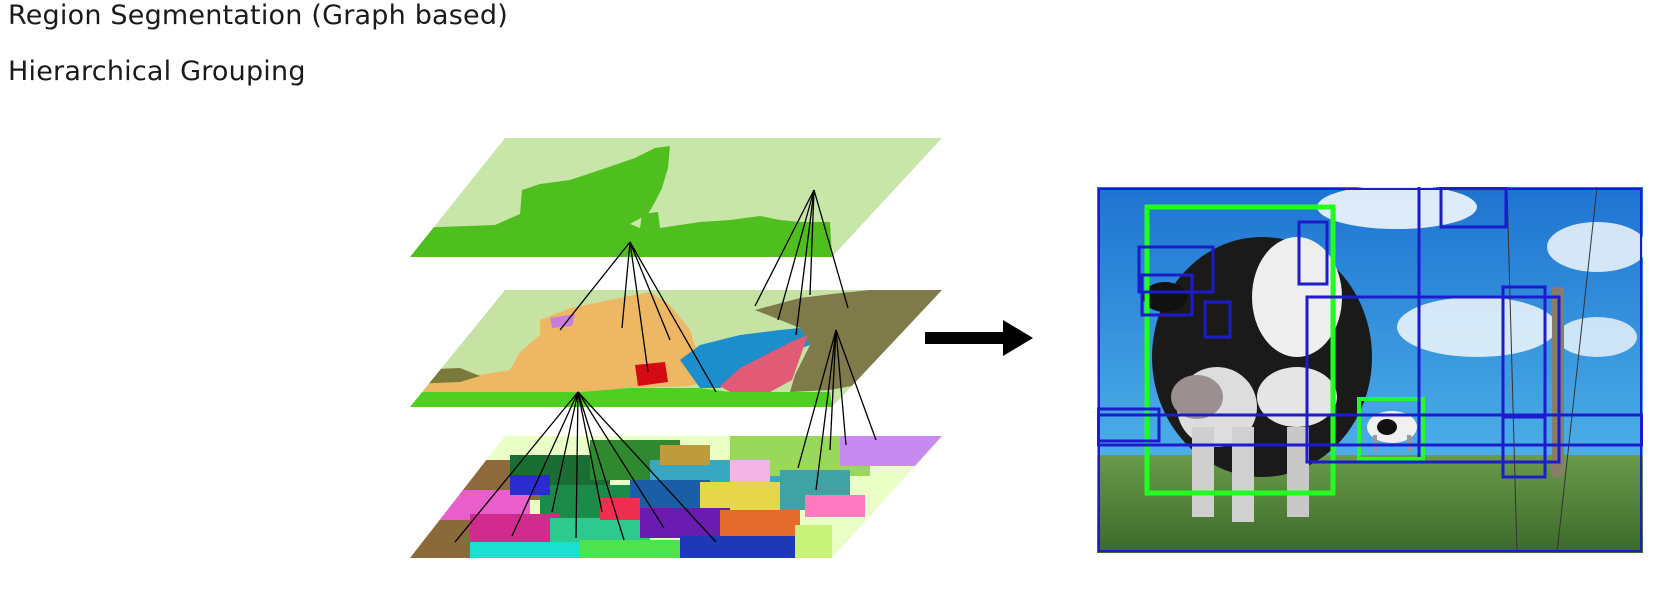  What do you see at coordinates (676, 197) in the screenshot?
I see `top-segmentation-layer` at bounding box center [676, 197].